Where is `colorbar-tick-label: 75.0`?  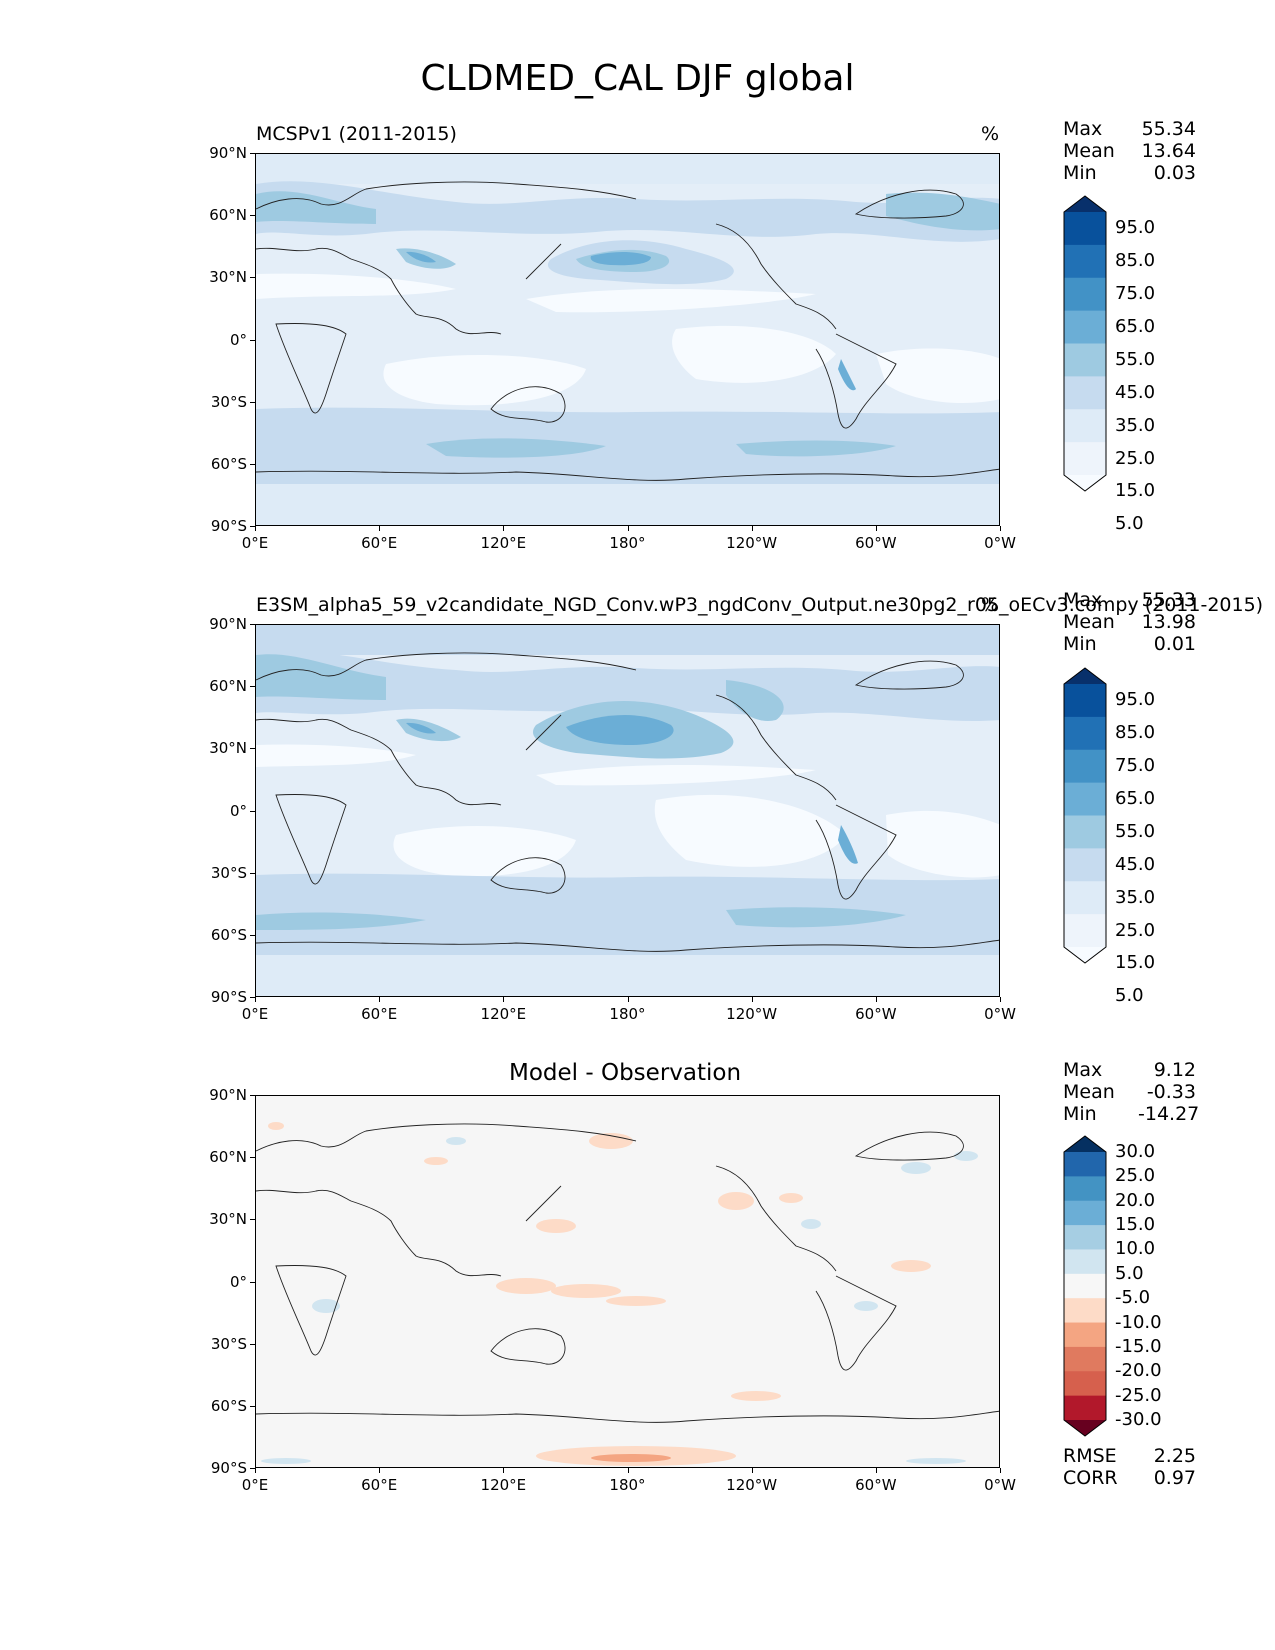
colorbar-tick-label: 75.0 is located at coordinates (1135, 294).